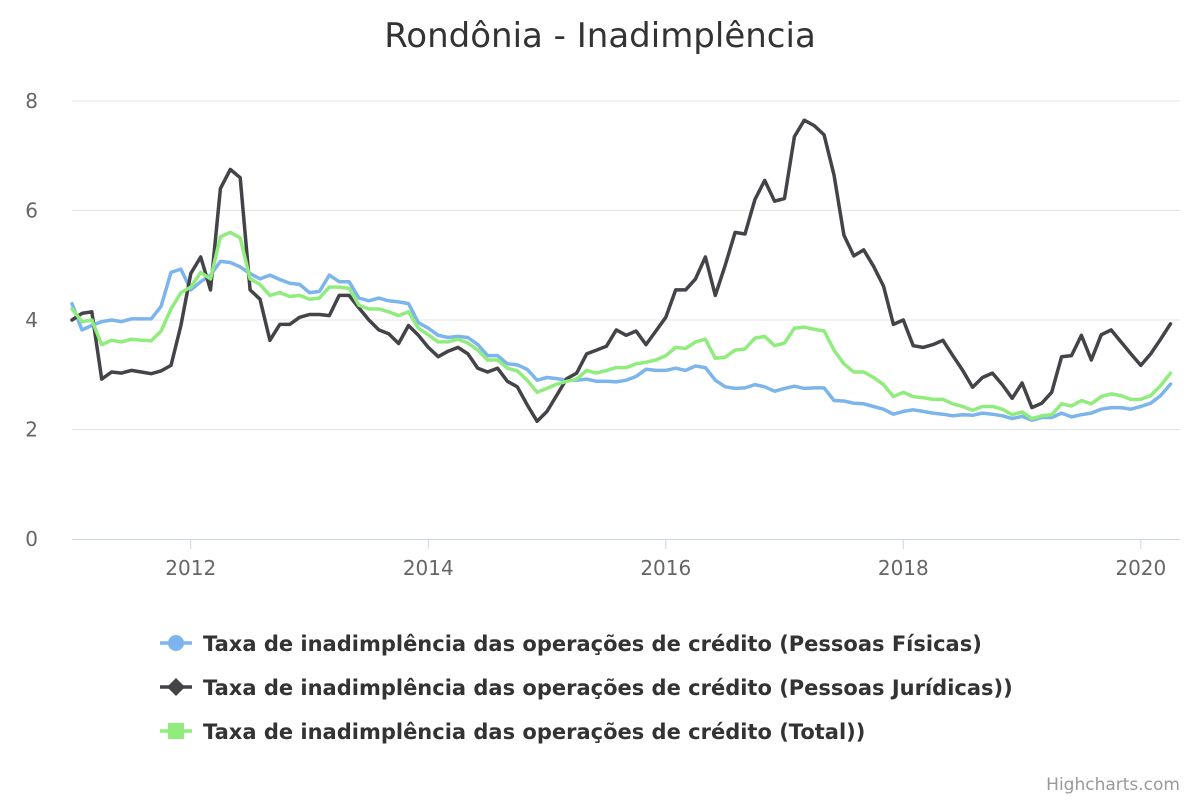 This screenshot has width=1200, height=800. I want to click on legend-symbol-circle, so click(176, 643).